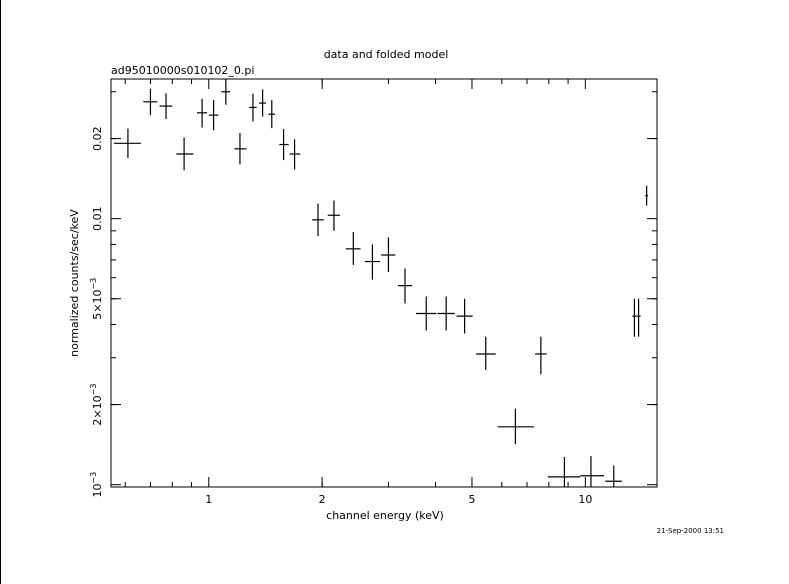 The width and height of the screenshot is (789, 584). What do you see at coordinates (96, 485) in the screenshot?
I see `y-tick-label: 10−3` at bounding box center [96, 485].